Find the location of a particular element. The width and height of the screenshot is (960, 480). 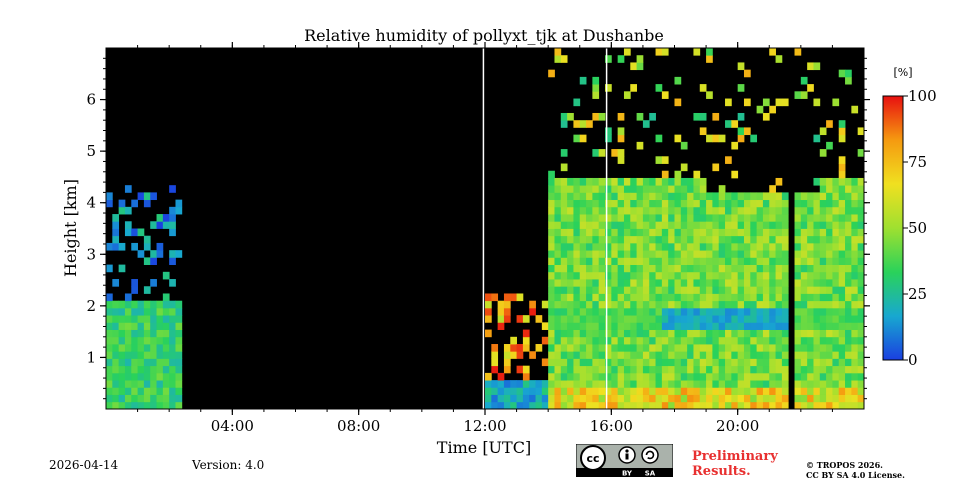

colorbar-tick-label: 100 is located at coordinates (922, 96).